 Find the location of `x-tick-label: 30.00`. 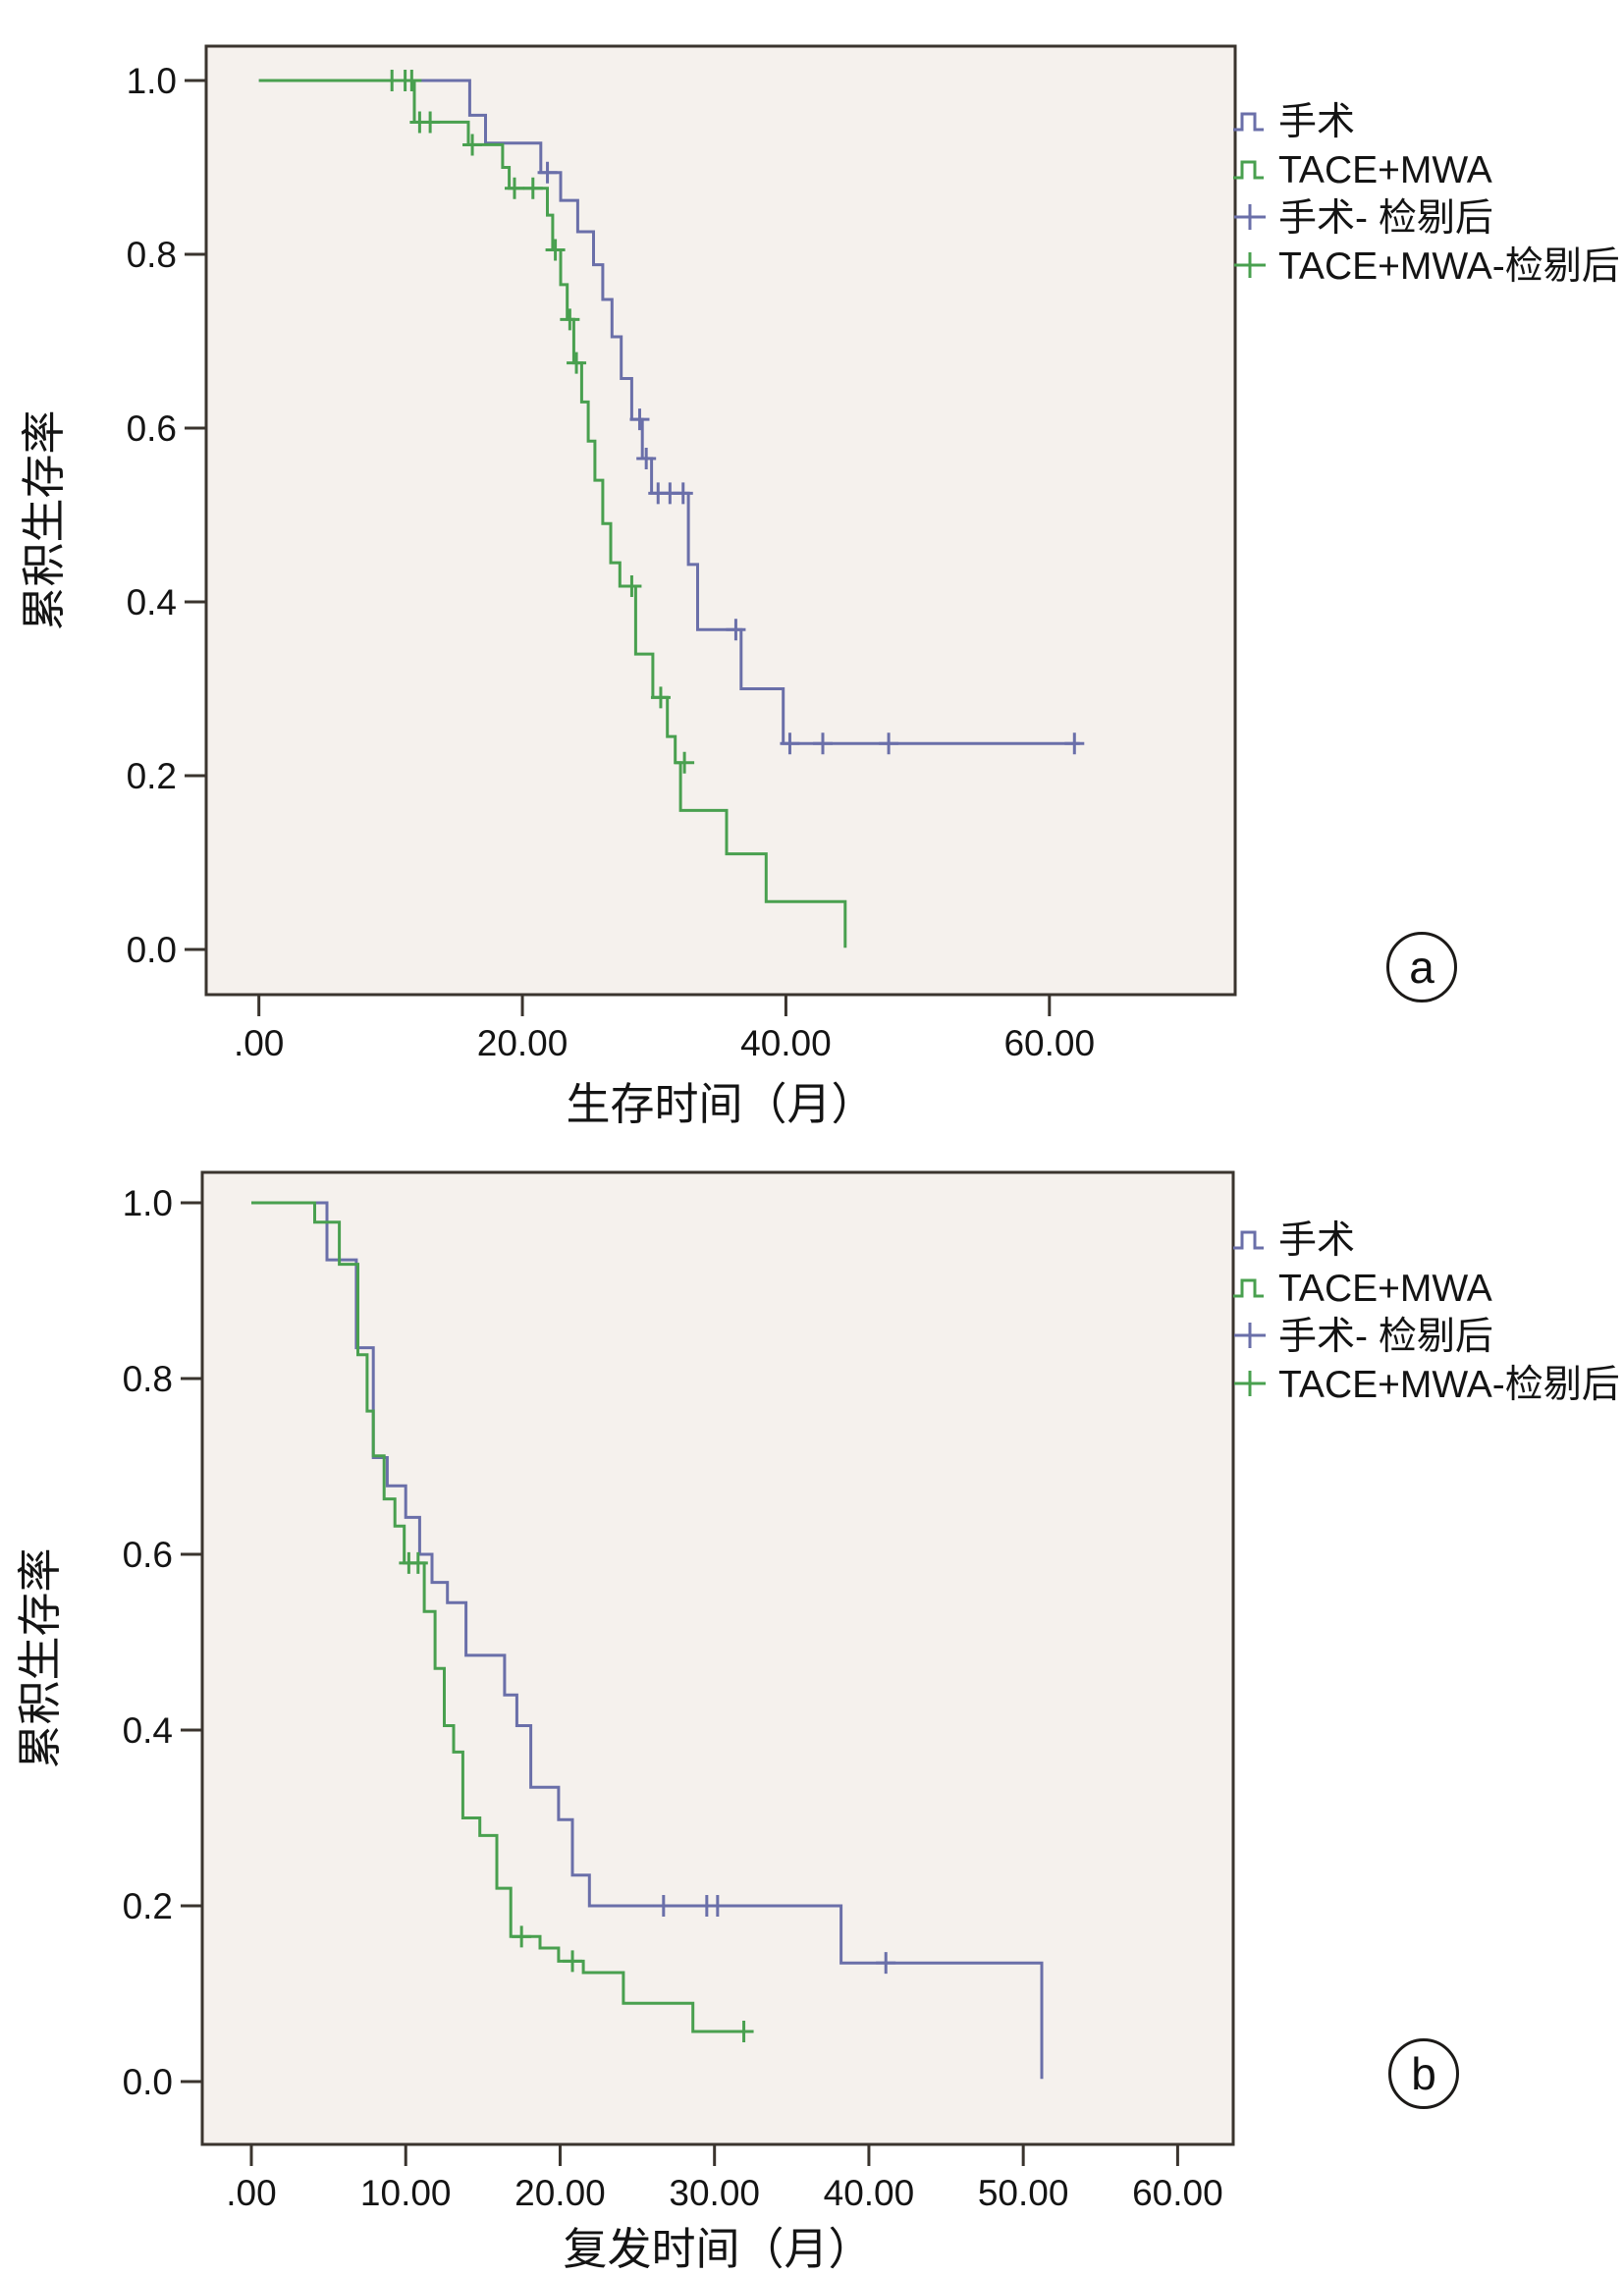

x-tick-label: 30.00 is located at coordinates (714, 2193).